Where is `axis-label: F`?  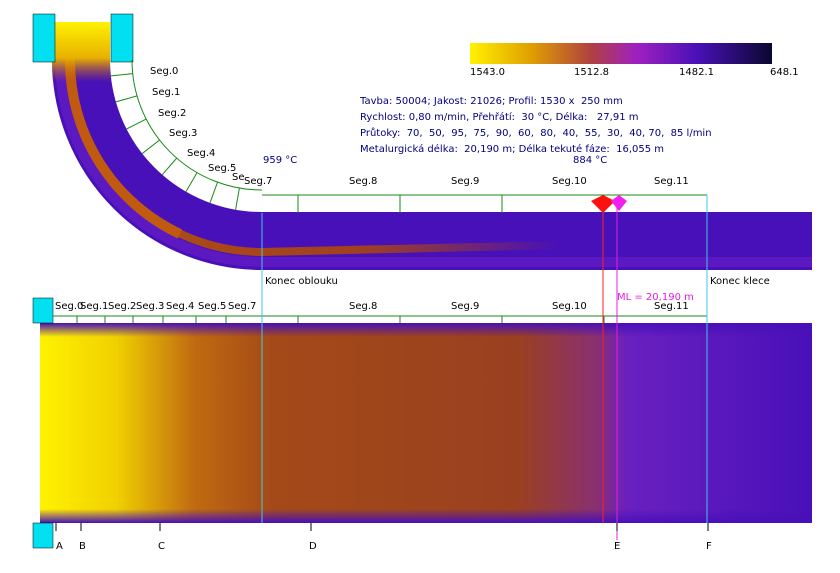
axis-label: F is located at coordinates (709, 546).